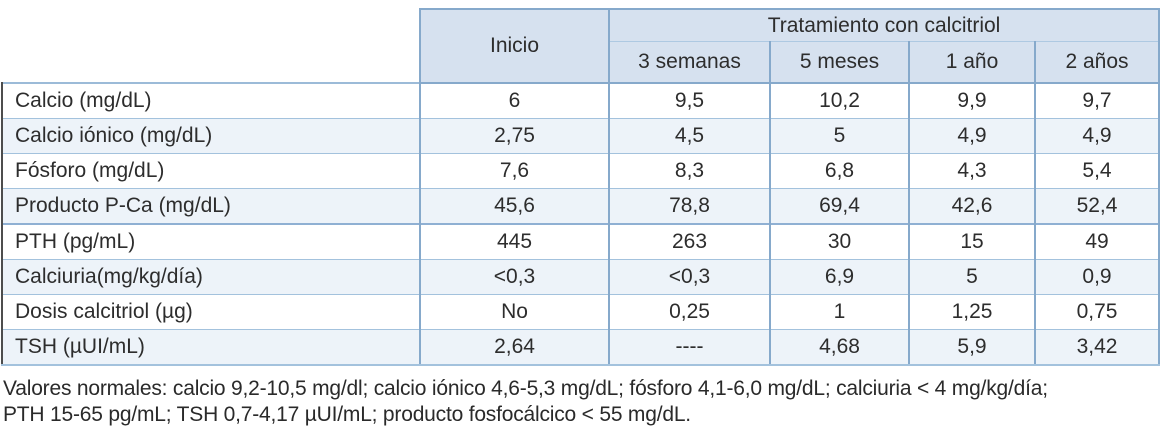 The height and width of the screenshot is (439, 1161). What do you see at coordinates (972, 171) in the screenshot?
I see `cell-value: 4,3` at bounding box center [972, 171].